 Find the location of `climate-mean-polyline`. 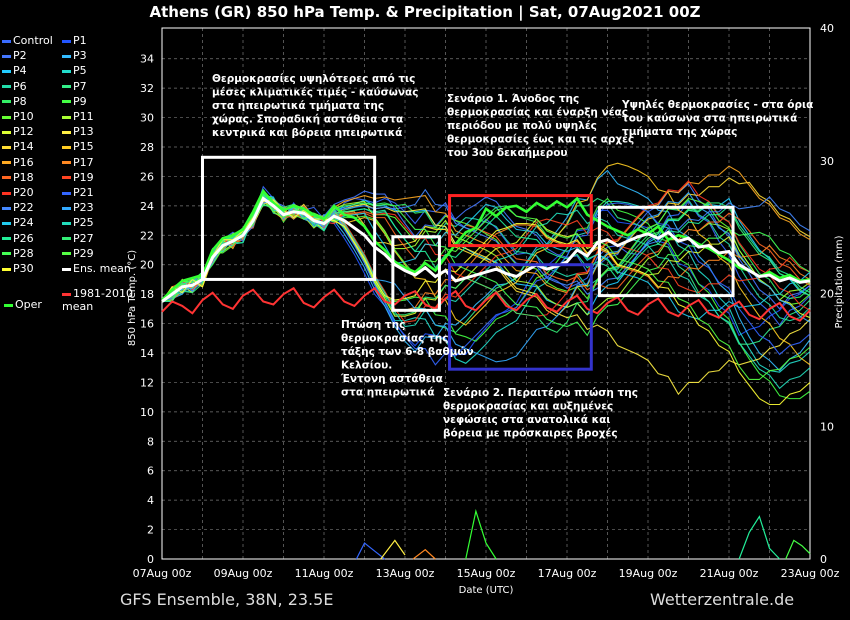

climate-mean-polyline is located at coordinates (486, 304).